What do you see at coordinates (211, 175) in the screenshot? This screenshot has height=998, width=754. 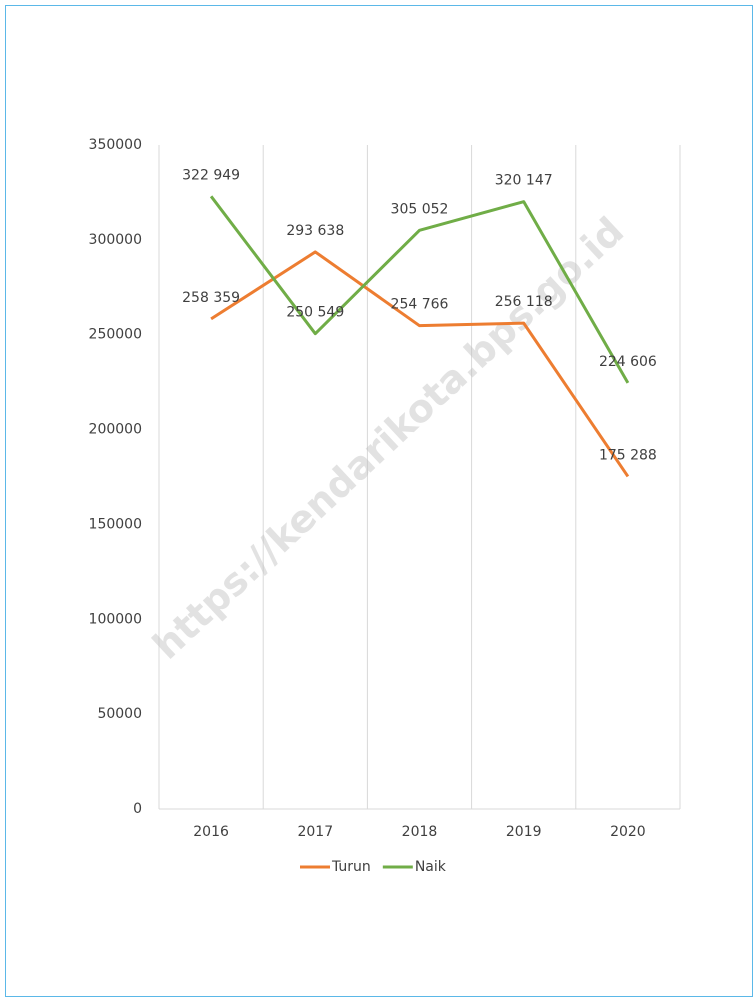 I see `data-label: 322 949` at bounding box center [211, 175].